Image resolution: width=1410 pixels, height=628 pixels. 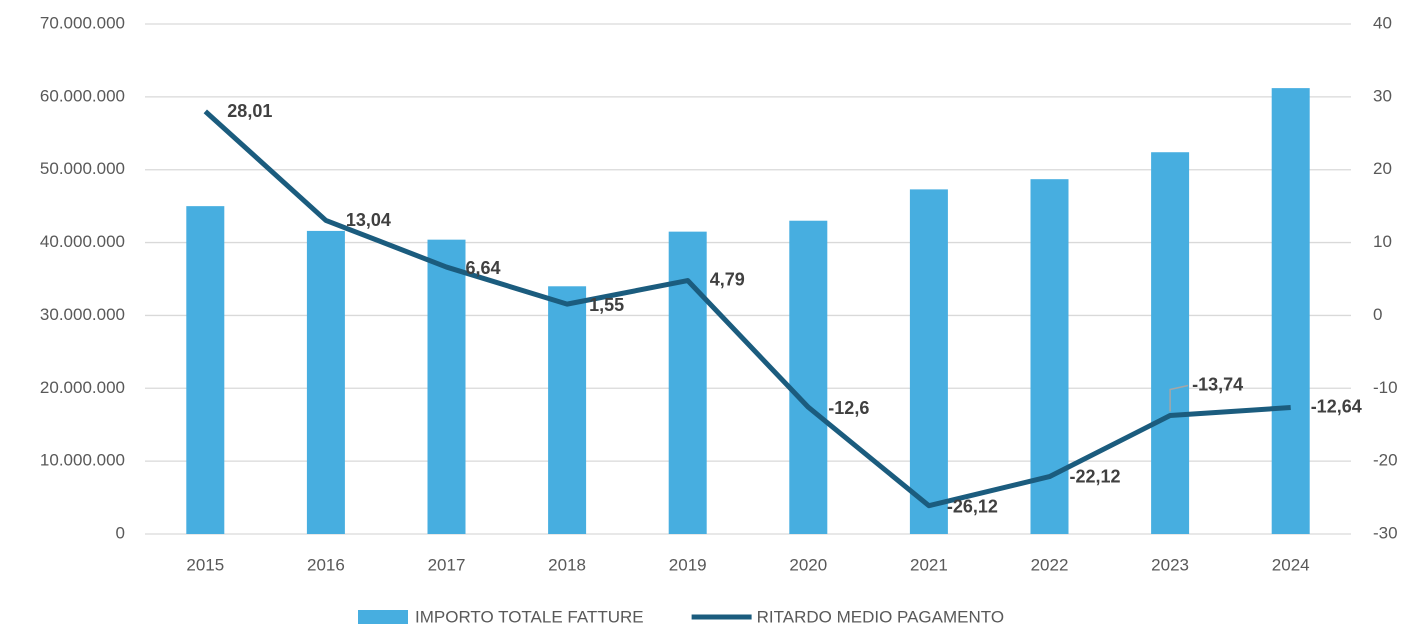 I want to click on data-label: 13,04, so click(x=368, y=220).